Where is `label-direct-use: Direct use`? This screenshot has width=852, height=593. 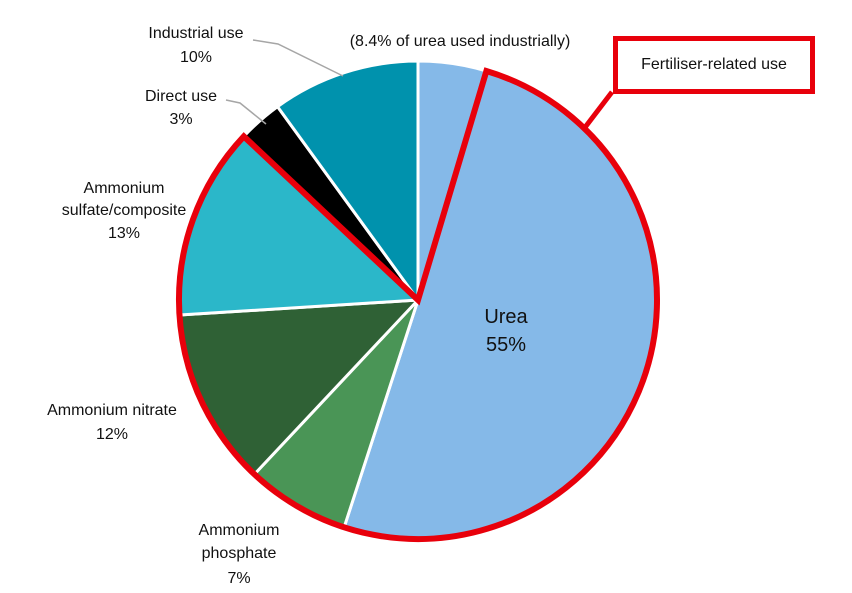 label-direct-use: Direct use is located at coordinates (181, 96).